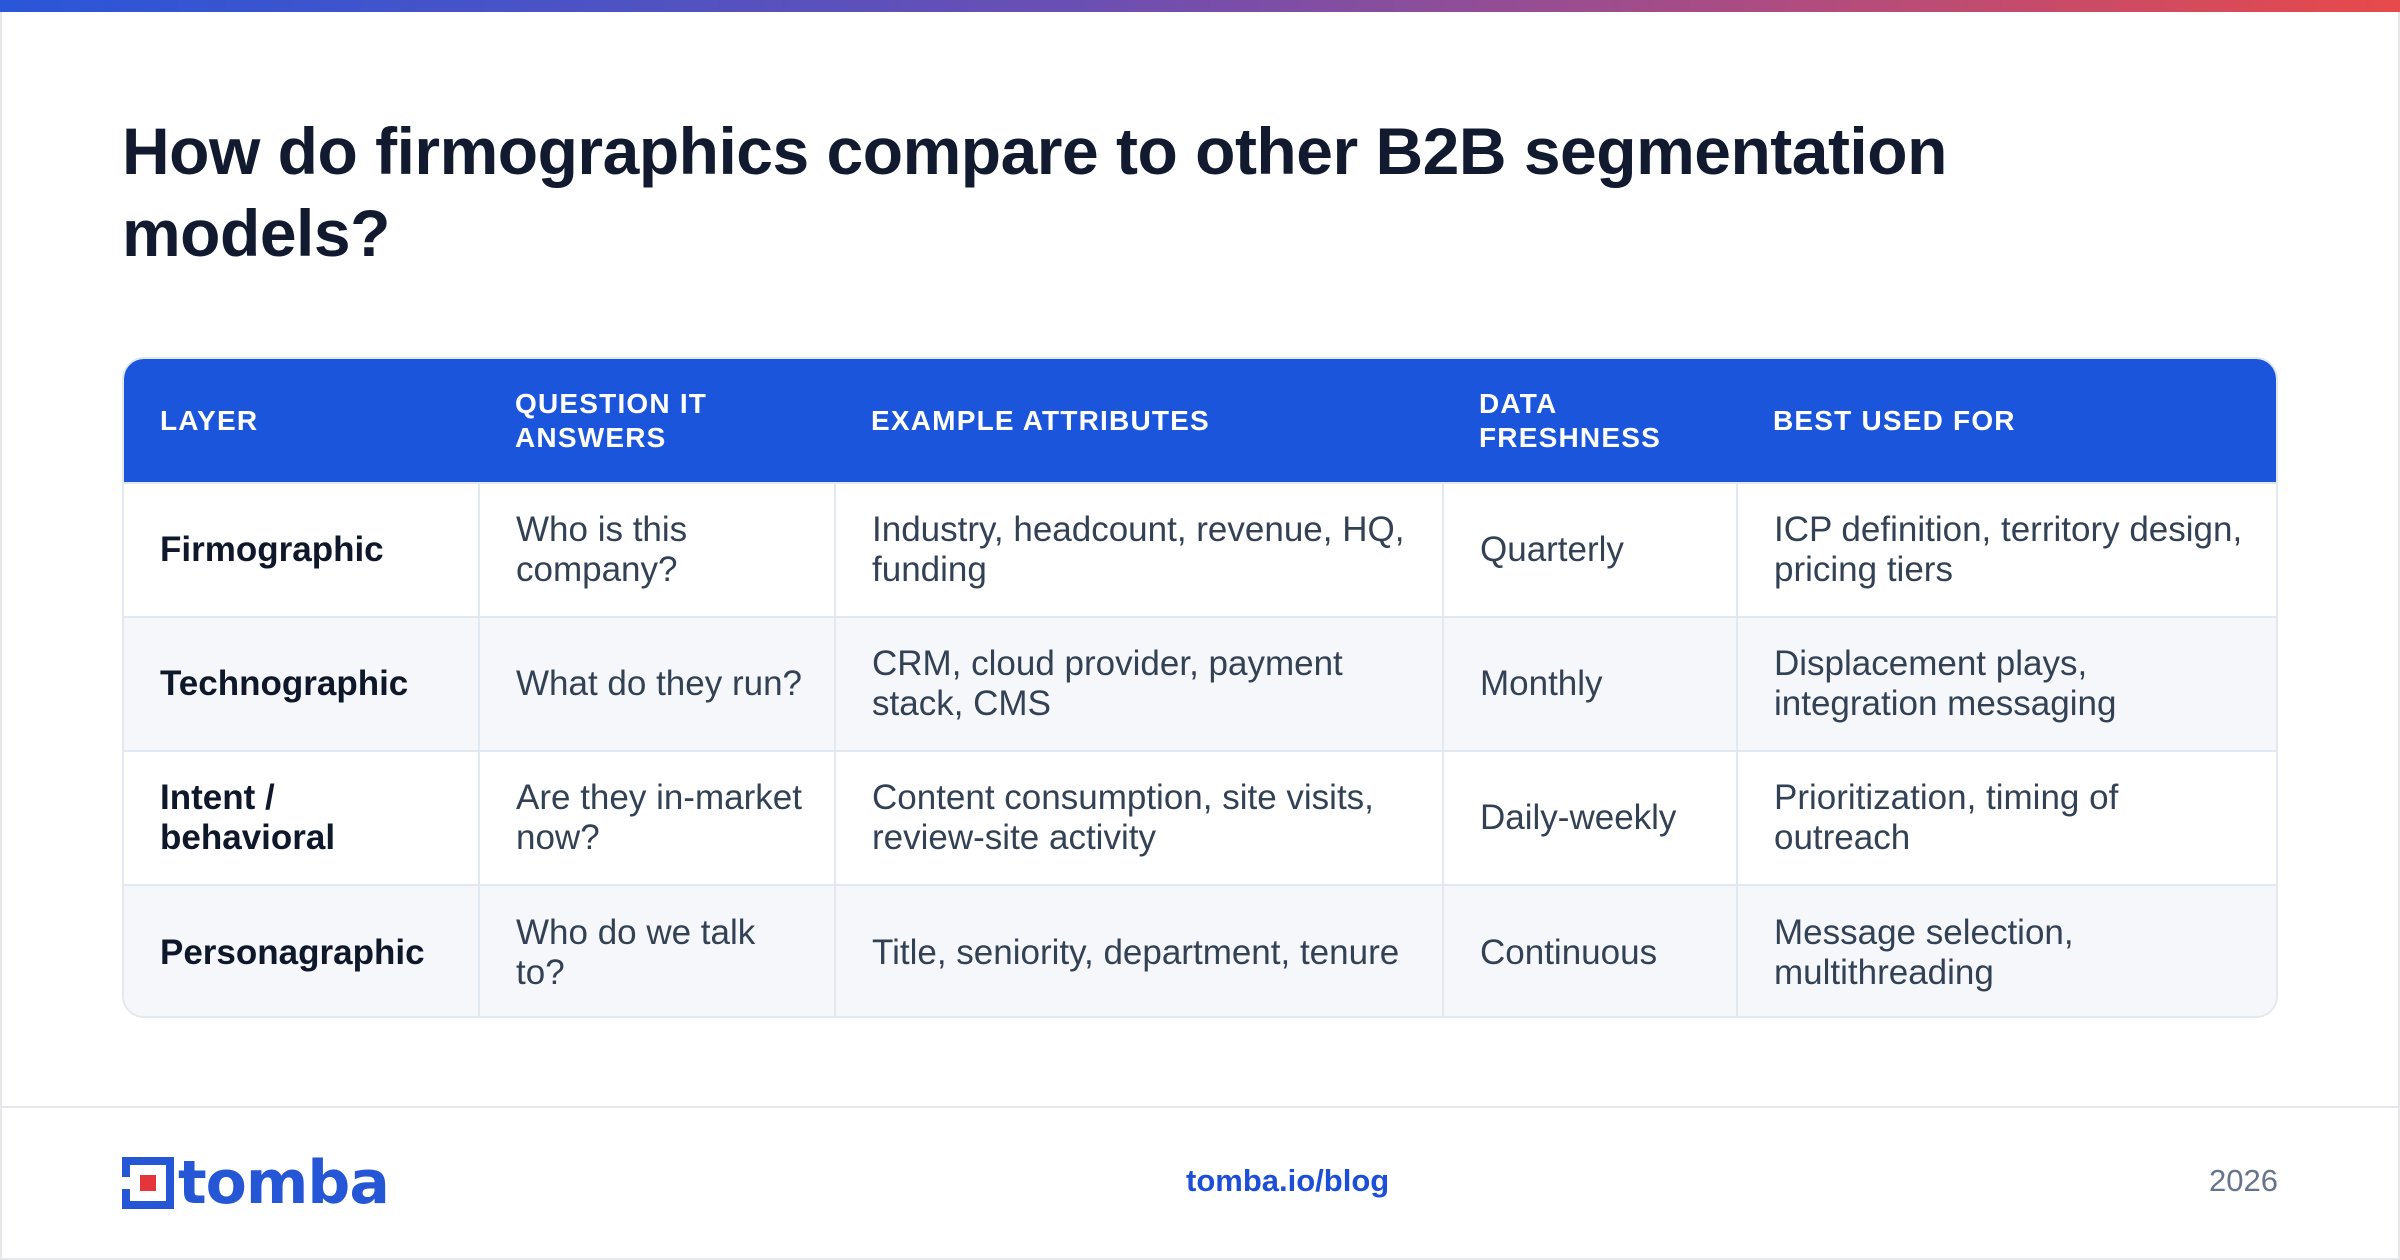  What do you see at coordinates (1589, 549) in the screenshot?
I see `cell-freshness: Quarterly` at bounding box center [1589, 549].